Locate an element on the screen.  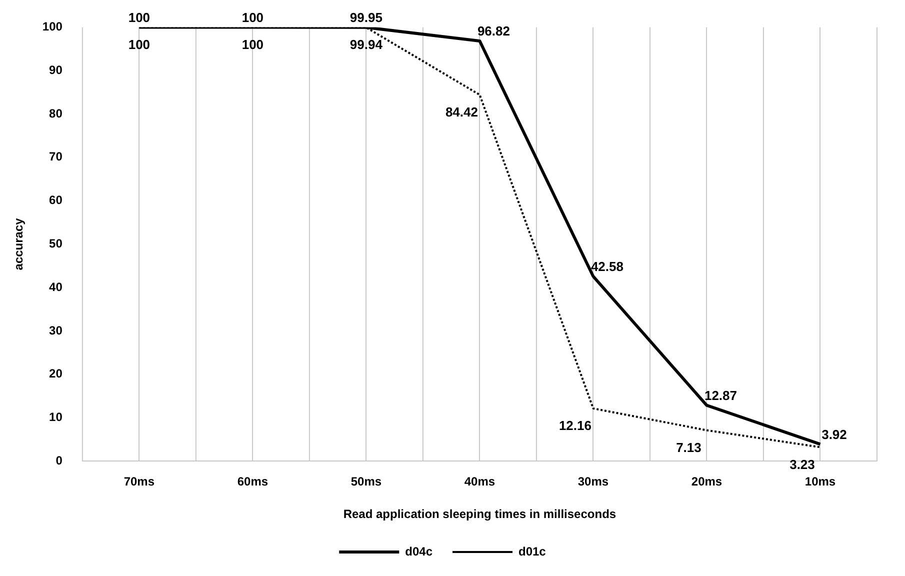
data-label: 99.95 is located at coordinates (366, 17).